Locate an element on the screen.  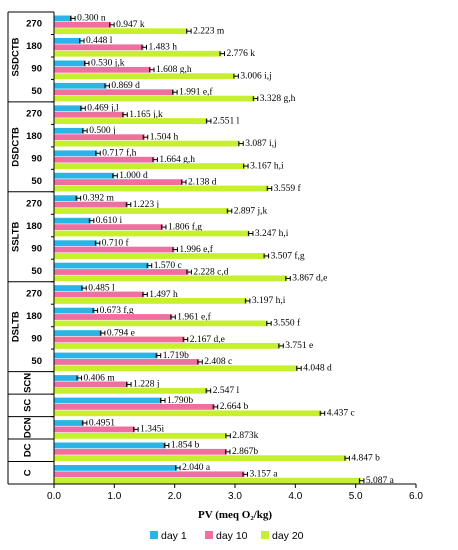
bar-value-label: 1.223 j is located at coordinates (146, 205).